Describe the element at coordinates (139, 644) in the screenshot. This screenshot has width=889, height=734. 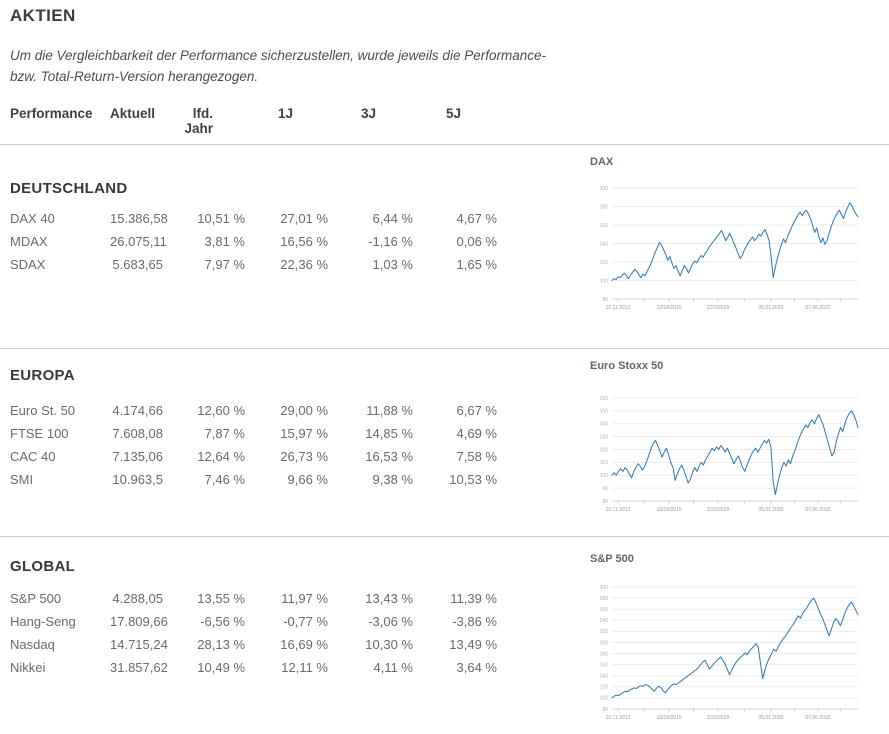
I see `value-cell: 14.715,24` at that location.